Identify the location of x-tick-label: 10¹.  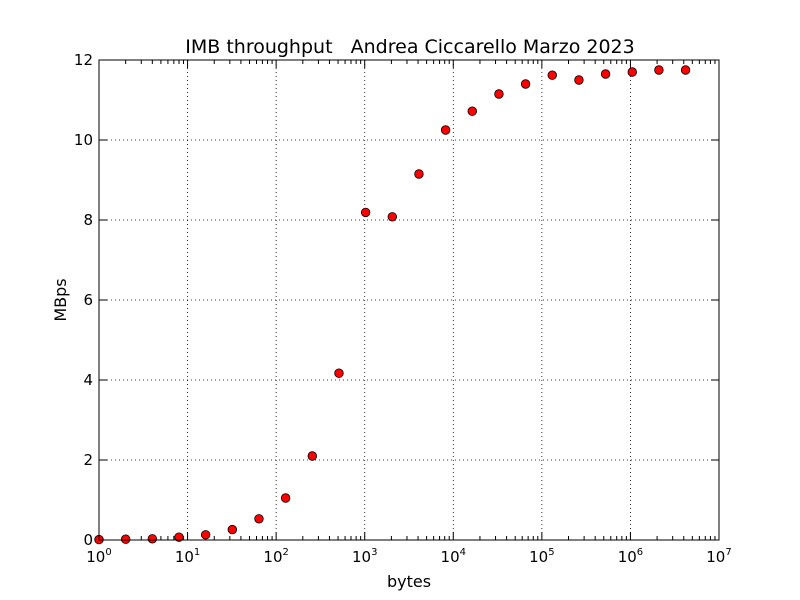
(187, 556).